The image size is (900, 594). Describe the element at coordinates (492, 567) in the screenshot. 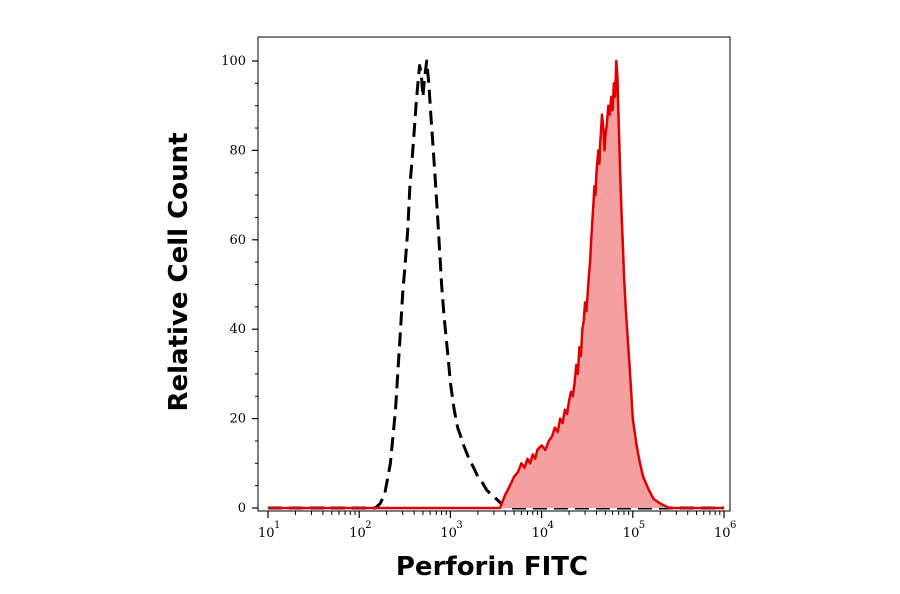

I see `x-axis-title: Perforin FITC` at that location.